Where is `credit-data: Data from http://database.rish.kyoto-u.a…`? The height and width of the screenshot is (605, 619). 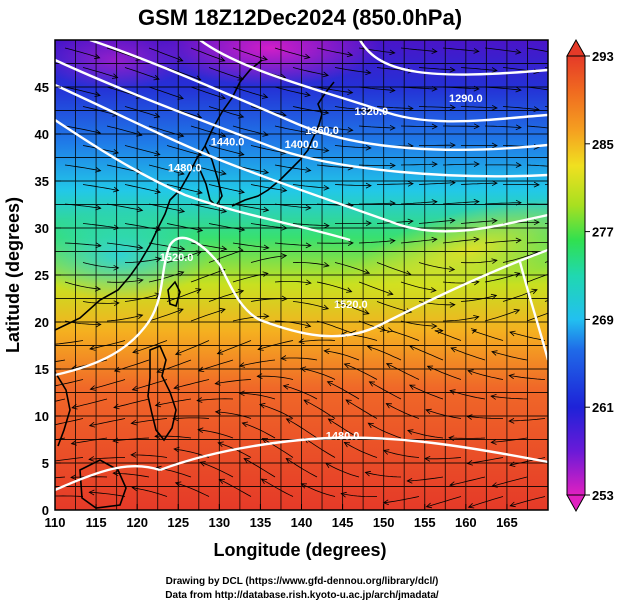
credit-data: Data from http://database.rish.kyoto-u.a… is located at coordinates (302, 595).